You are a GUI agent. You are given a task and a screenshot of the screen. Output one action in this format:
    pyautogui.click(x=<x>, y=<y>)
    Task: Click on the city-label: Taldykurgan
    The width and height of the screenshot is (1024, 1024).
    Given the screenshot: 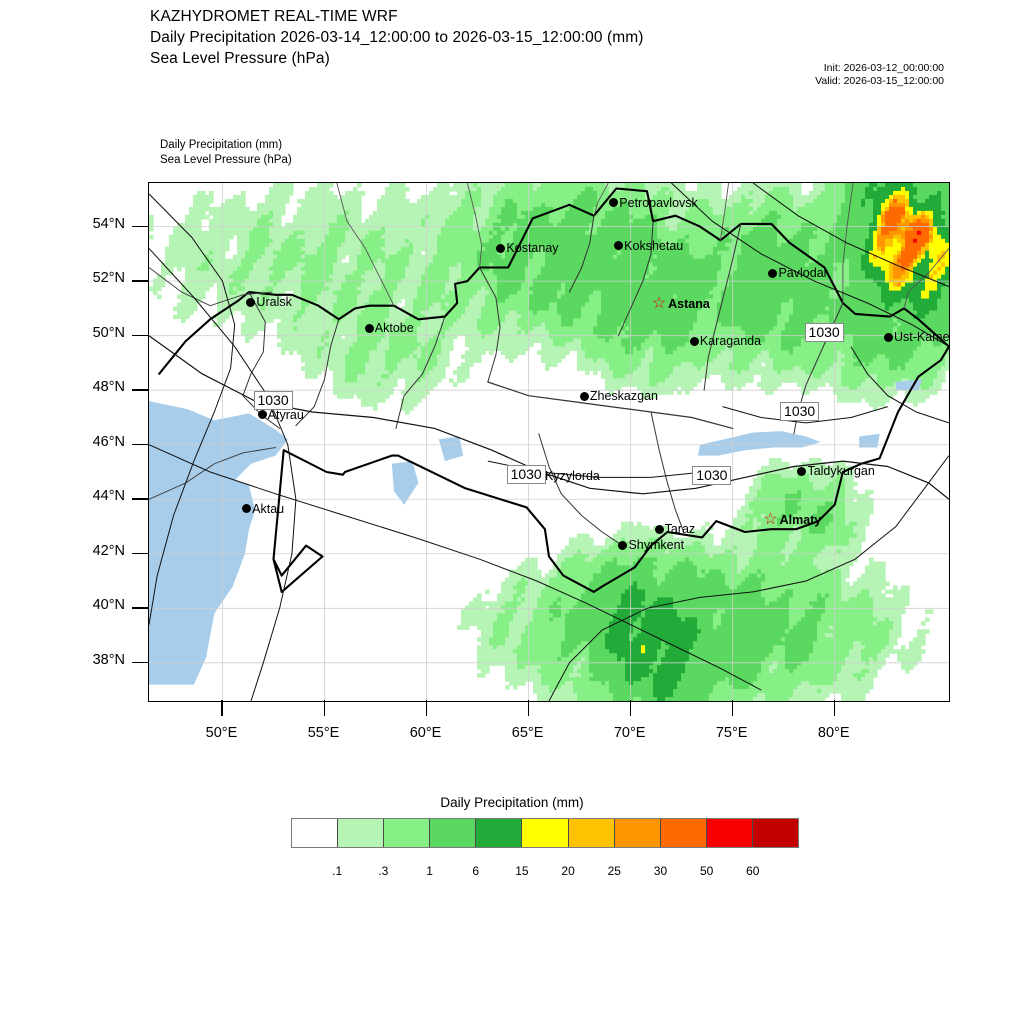 What is the action you would take?
    pyautogui.click(x=841, y=471)
    